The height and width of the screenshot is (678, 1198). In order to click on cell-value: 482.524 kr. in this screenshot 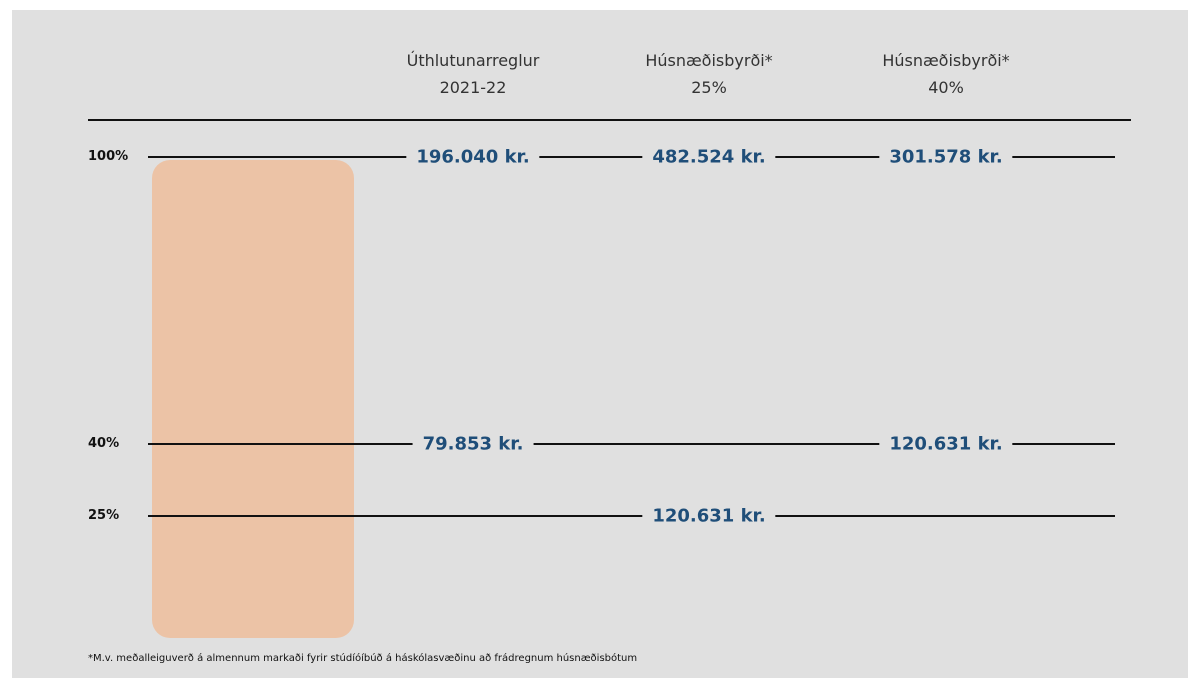, I will do `click(709, 157)`.